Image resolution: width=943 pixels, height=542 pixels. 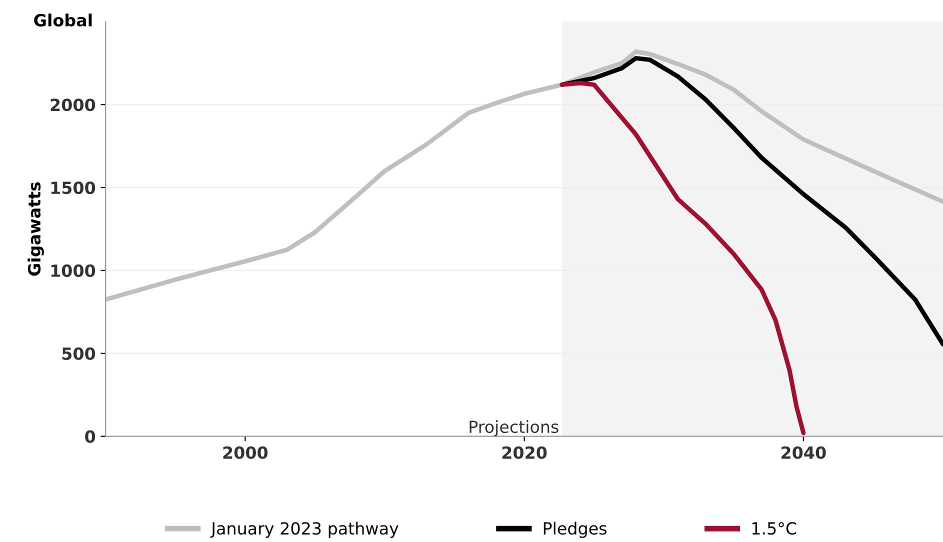 What do you see at coordinates (804, 452) in the screenshot?
I see `x-tick-label: 2040` at bounding box center [804, 452].